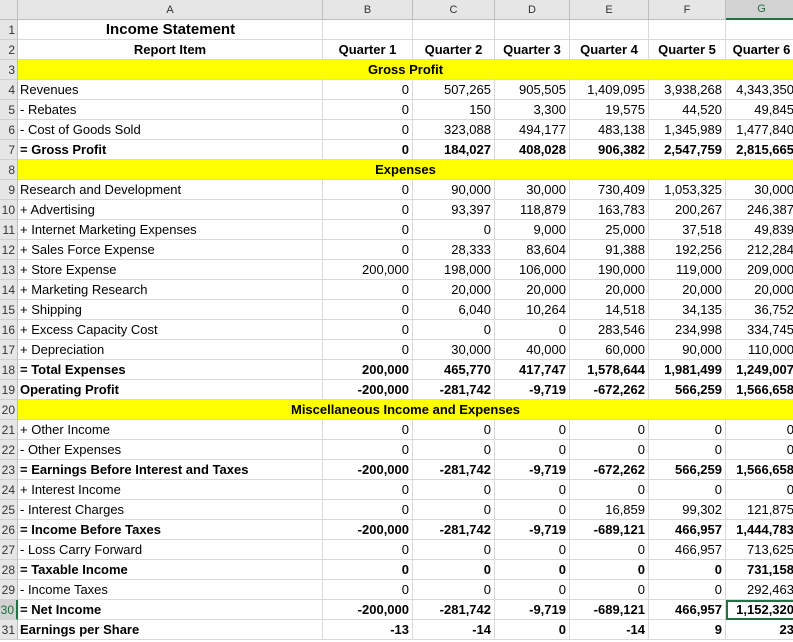 The image size is (793, 642). Describe the element at coordinates (687, 390) in the screenshot. I see `value-cell: 566,259` at that location.